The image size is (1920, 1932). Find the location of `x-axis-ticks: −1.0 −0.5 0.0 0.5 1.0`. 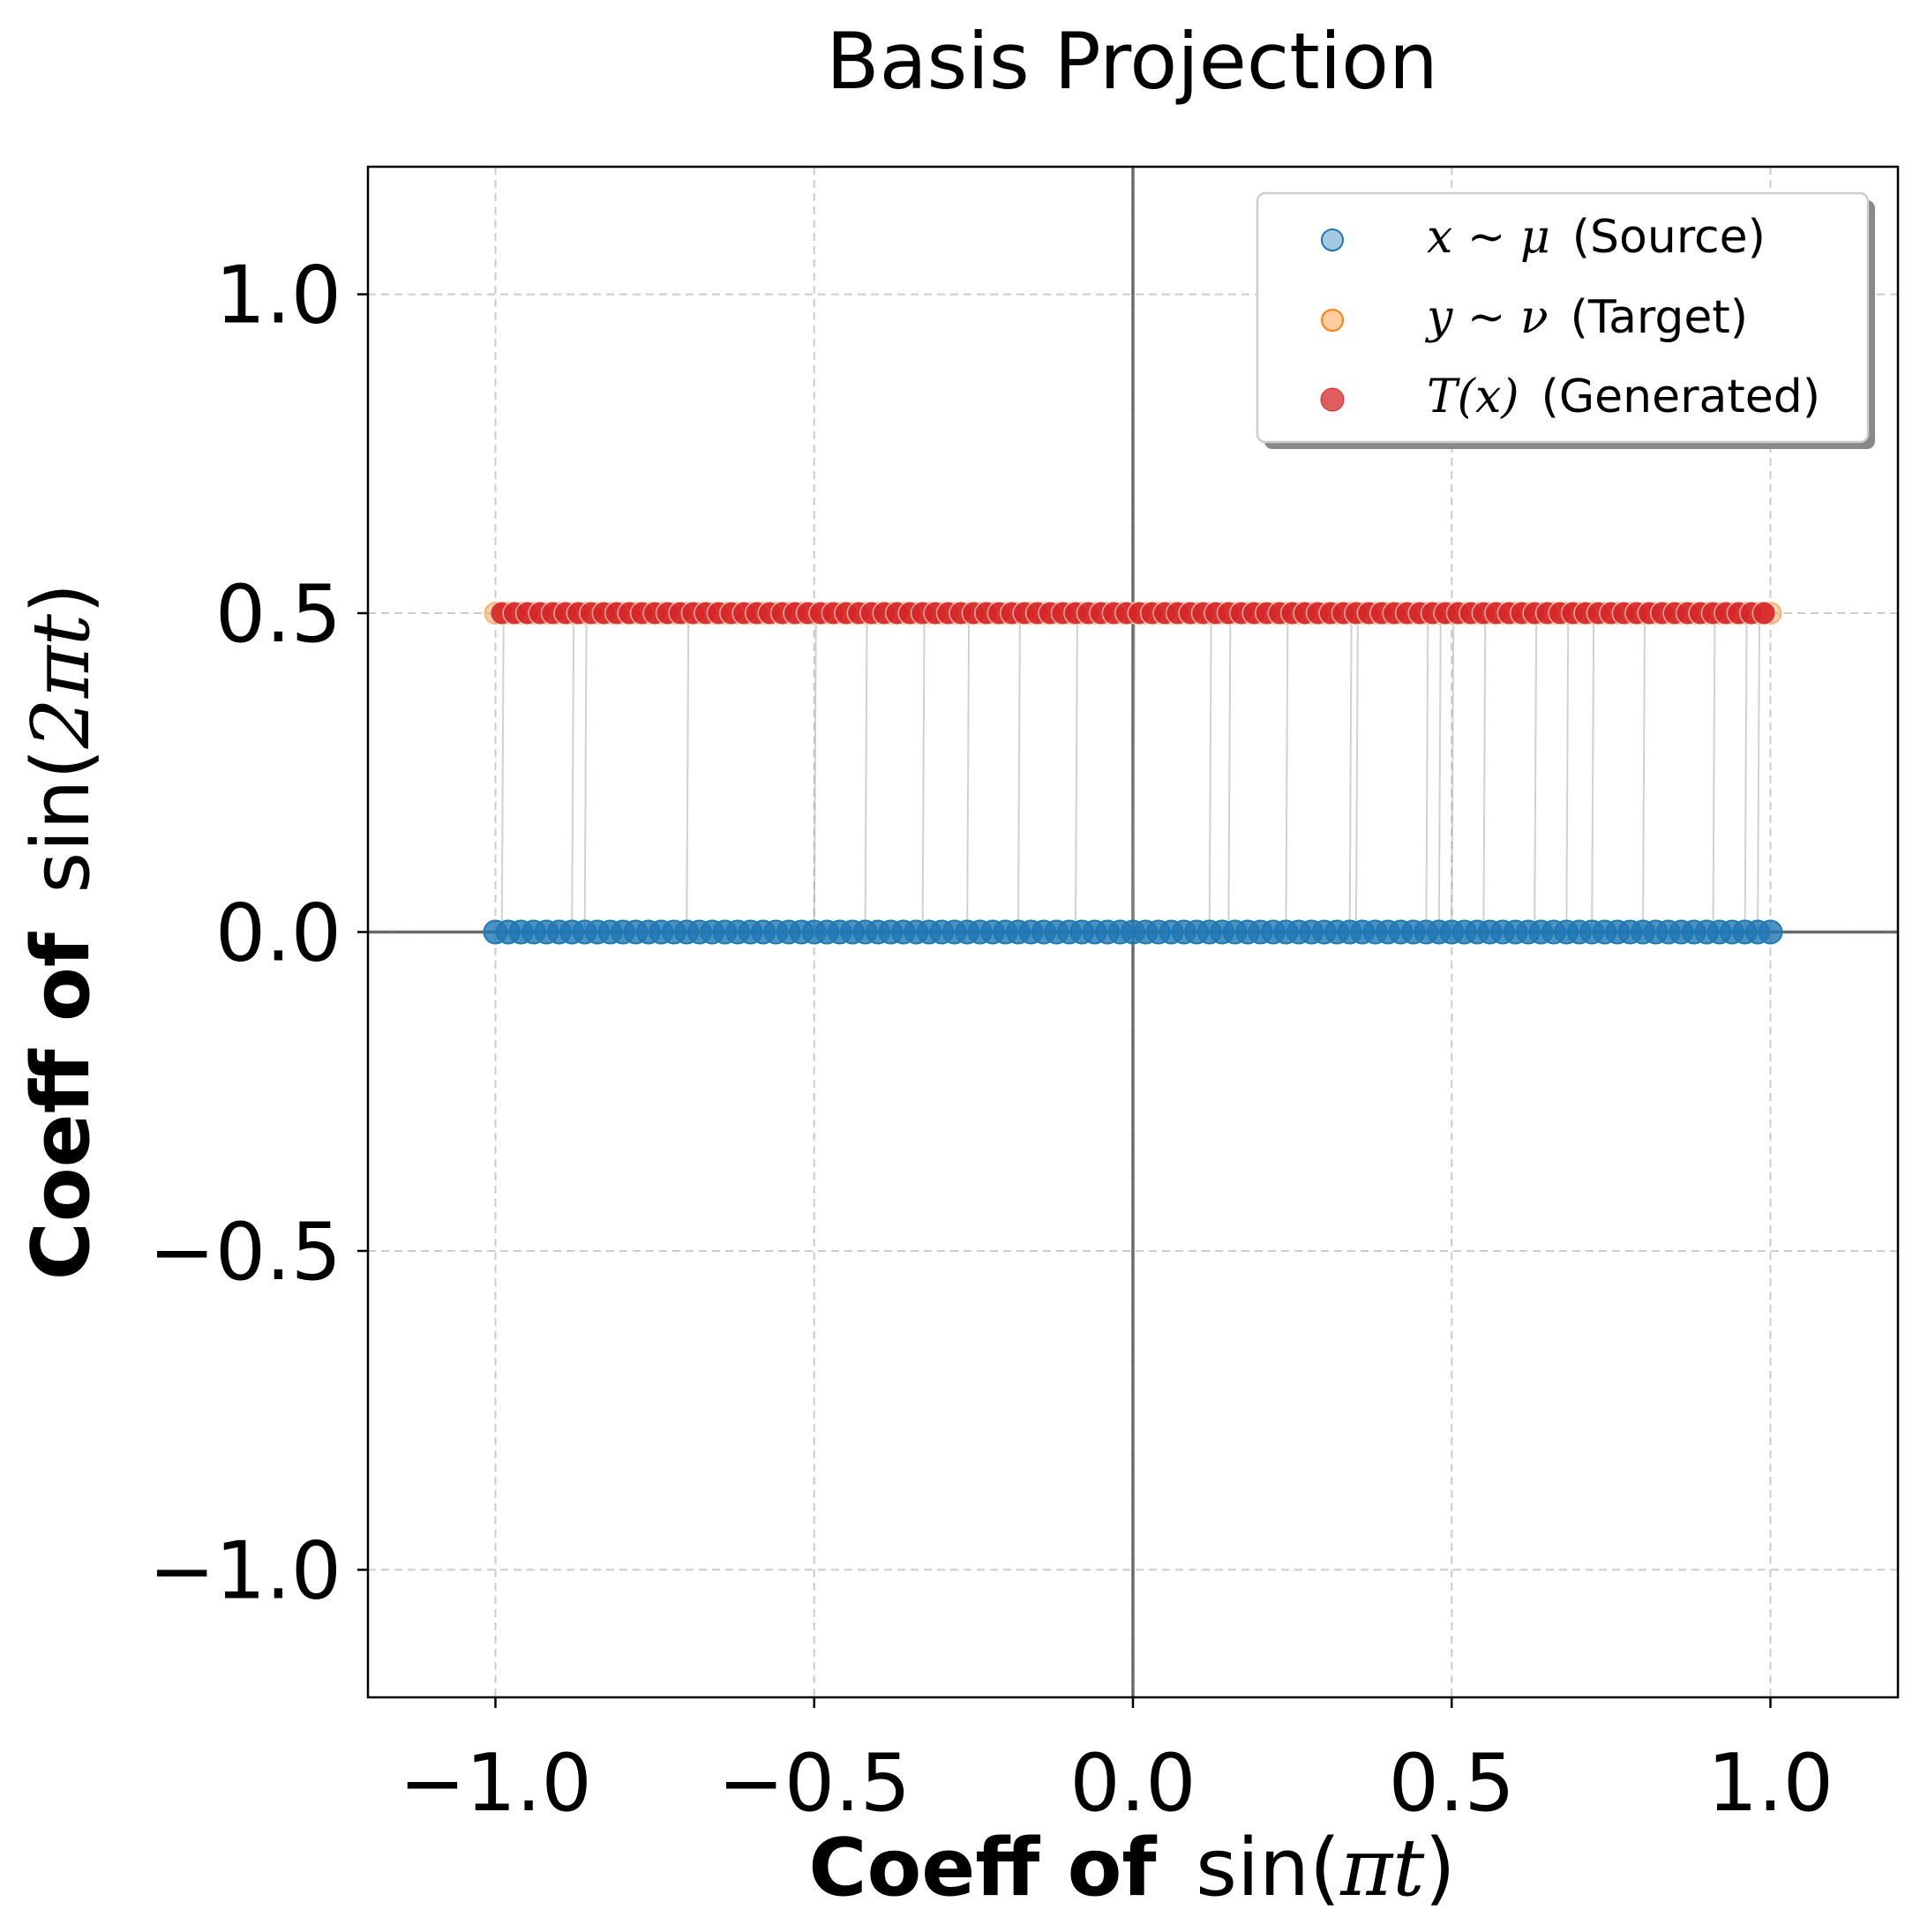

x-axis-ticks: −1.0 −0.5 0.0 0.5 1.0 is located at coordinates (1116, 1764).